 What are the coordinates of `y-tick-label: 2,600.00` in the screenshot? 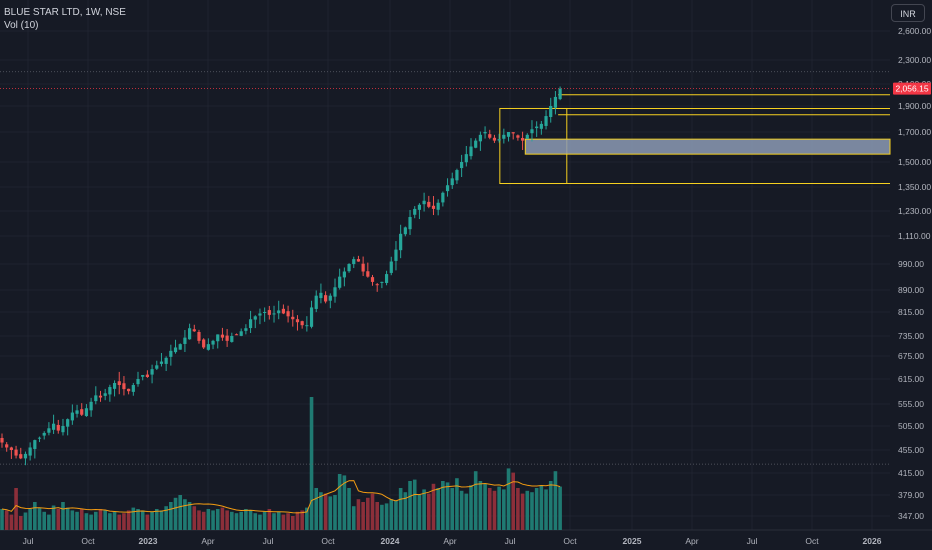 It's located at (914, 31).